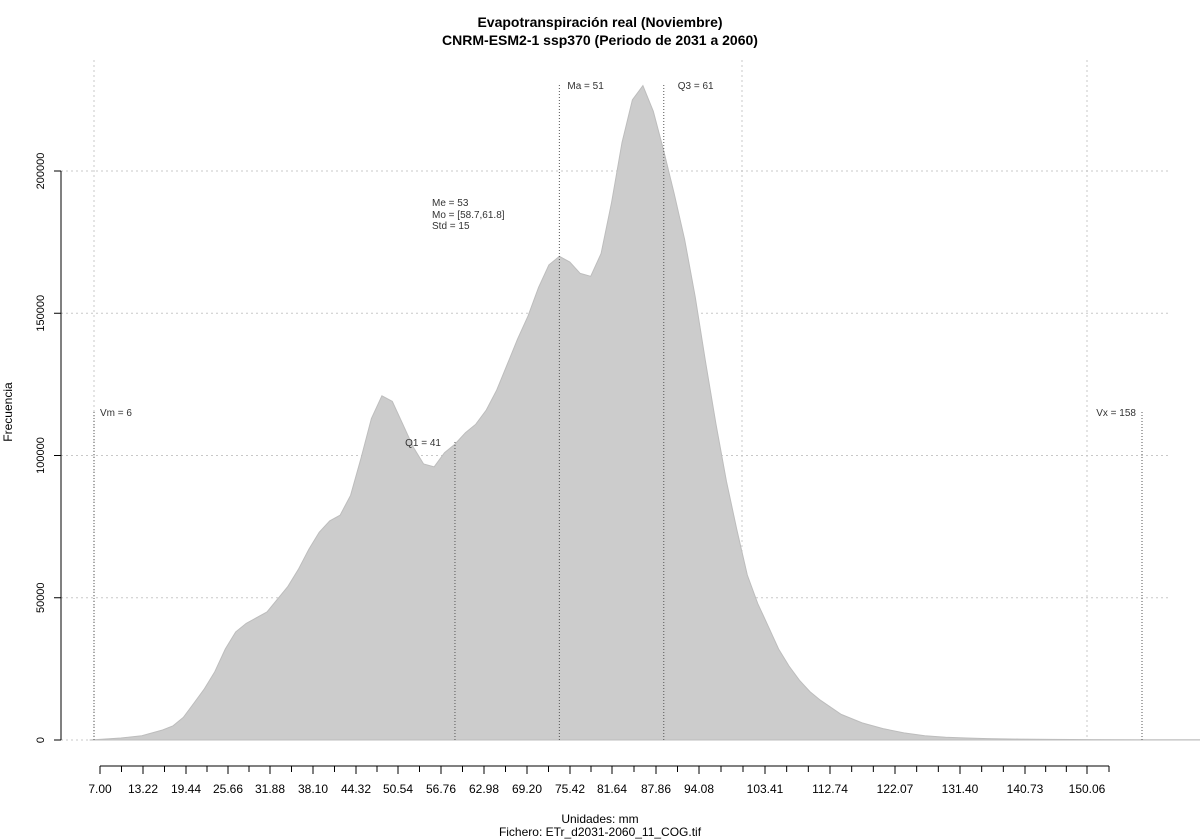  Describe the element at coordinates (830, 789) in the screenshot. I see `x-tick-label: 112.74` at that location.